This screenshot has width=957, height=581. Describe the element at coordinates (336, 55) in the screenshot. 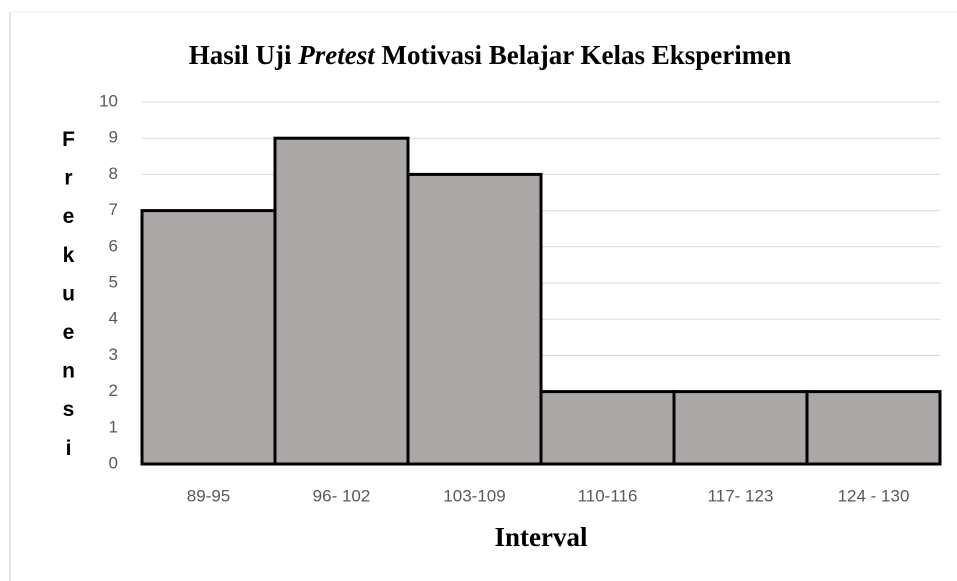

I see `title-part: Pretest` at that location.